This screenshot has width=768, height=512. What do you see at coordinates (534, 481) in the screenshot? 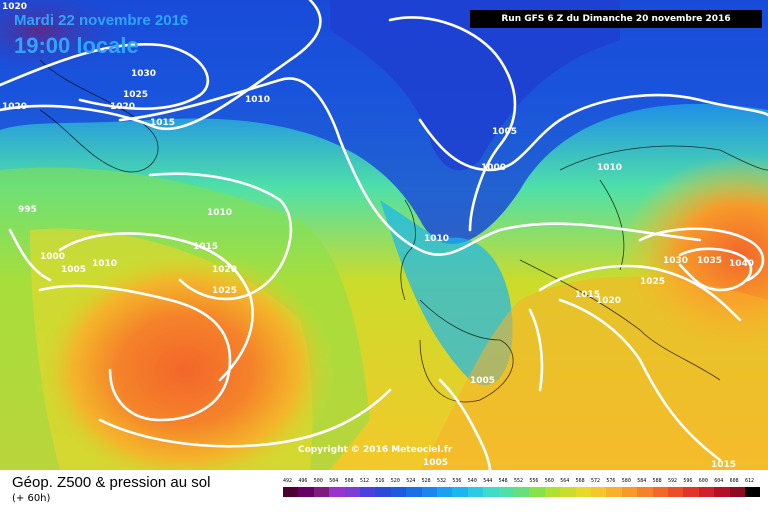
I see `scale-label: 556` at bounding box center [534, 481].